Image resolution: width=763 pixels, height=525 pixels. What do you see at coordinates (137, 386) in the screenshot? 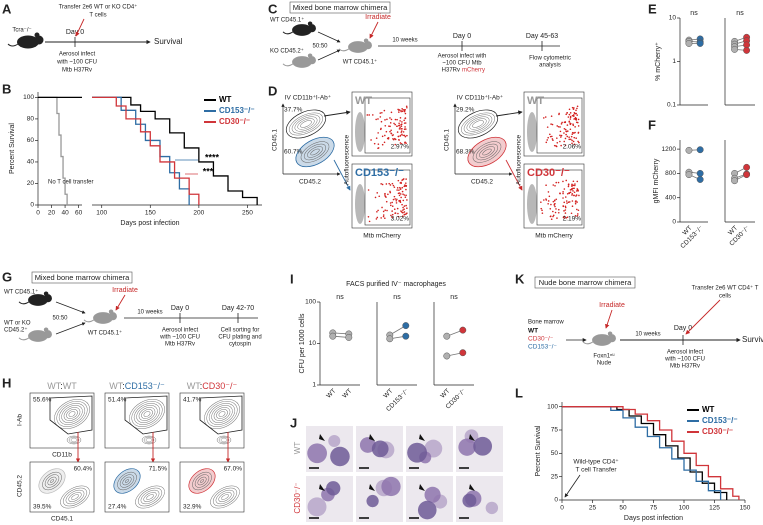
I see `column-title: WT:CD153⁻/⁻` at bounding box center [137, 386].